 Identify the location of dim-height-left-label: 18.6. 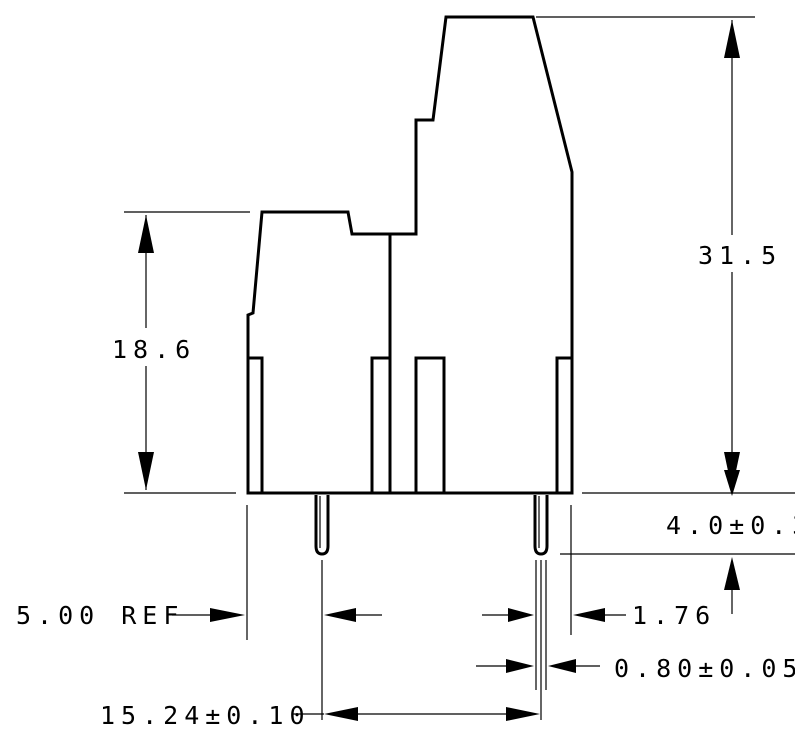
(154, 349).